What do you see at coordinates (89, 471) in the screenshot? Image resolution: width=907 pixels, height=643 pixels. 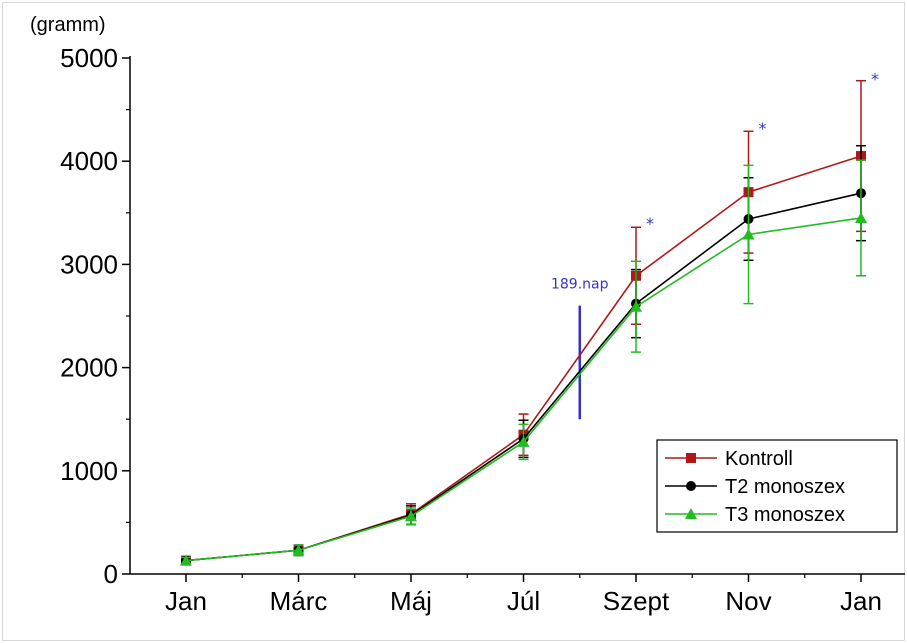 I see `y-tick-label: 1000` at bounding box center [89, 471].